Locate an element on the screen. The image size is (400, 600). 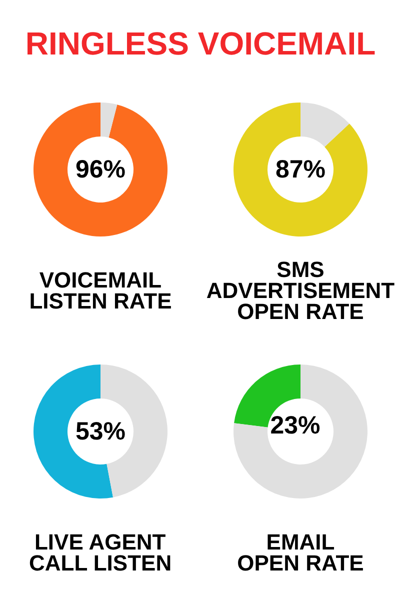
text: RINGLESS VOICEMAIL is located at coordinates (200, 44).